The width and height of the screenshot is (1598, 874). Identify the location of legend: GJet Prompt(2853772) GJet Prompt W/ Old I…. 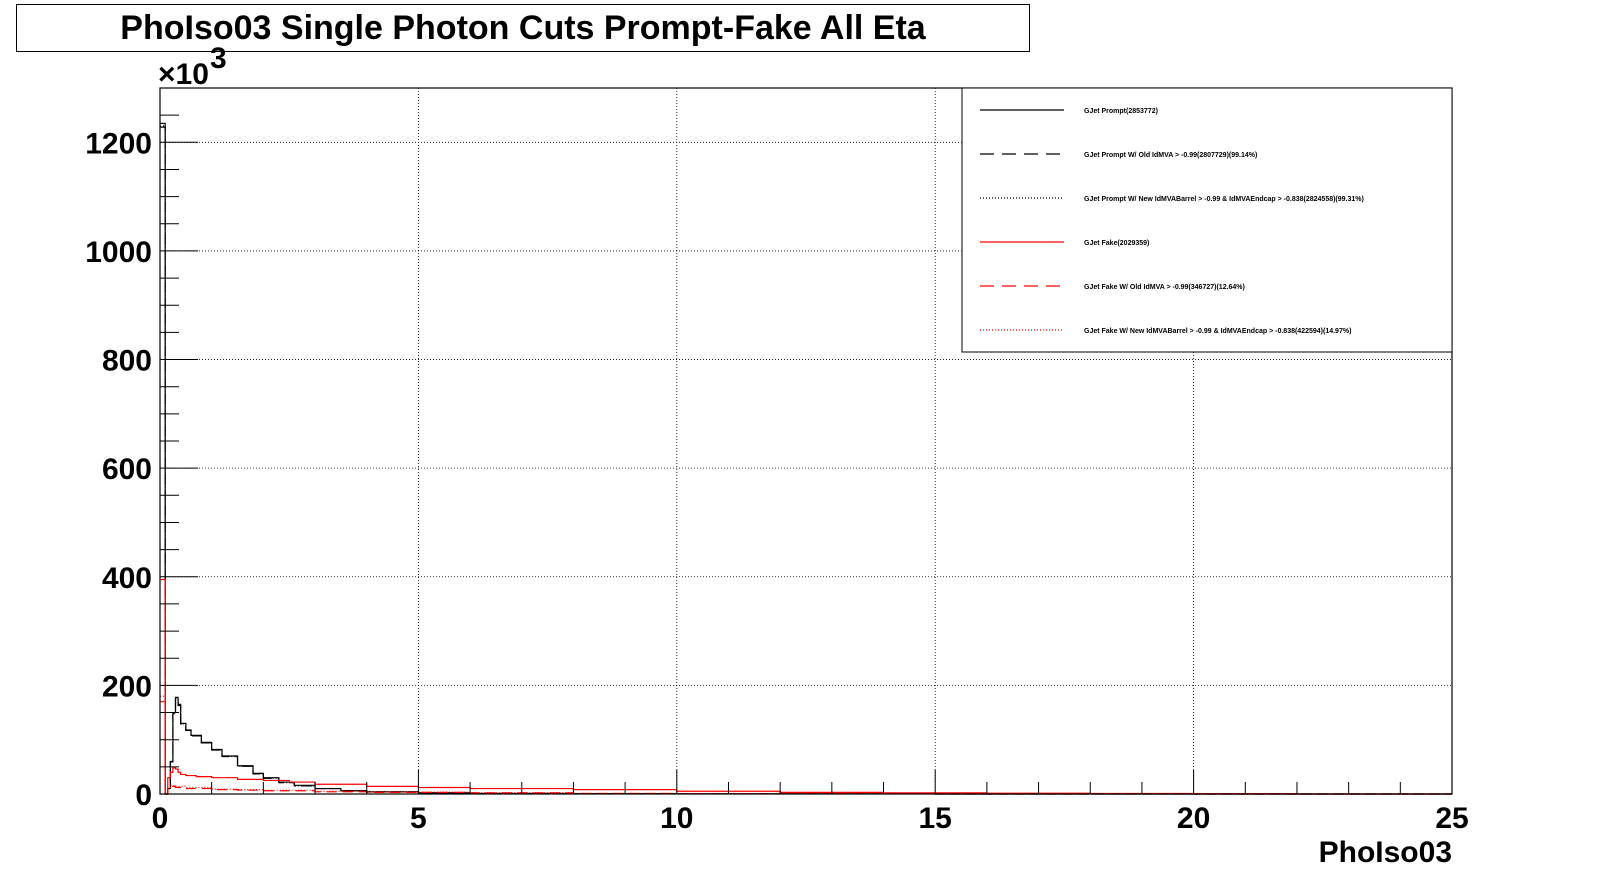
(1207, 220).